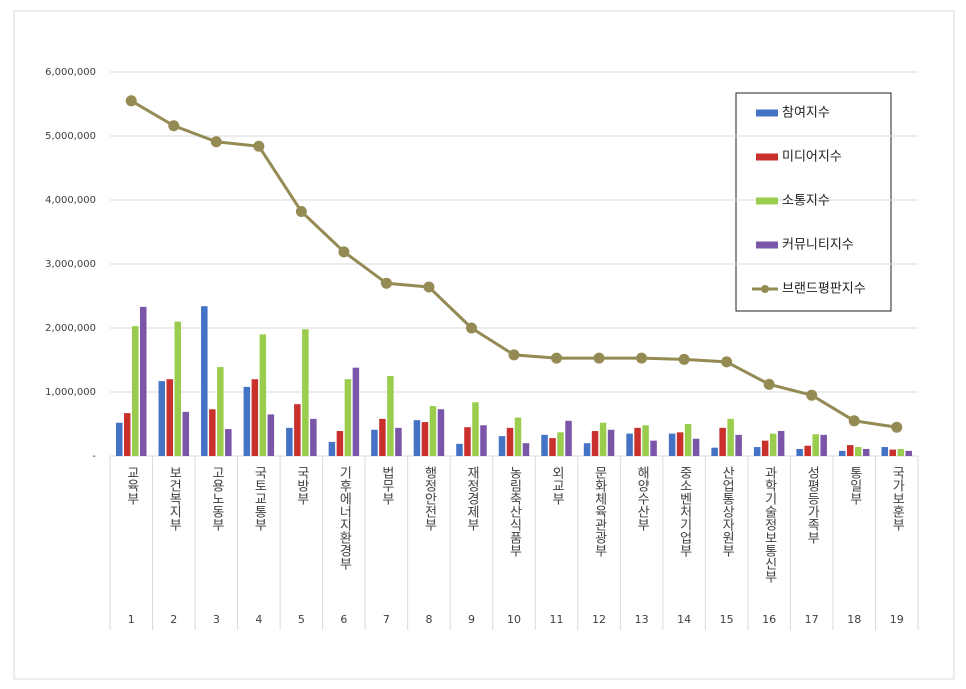 The height and width of the screenshot is (689, 966). Describe the element at coordinates (471, 619) in the screenshot. I see `rank-label: 9` at that location.